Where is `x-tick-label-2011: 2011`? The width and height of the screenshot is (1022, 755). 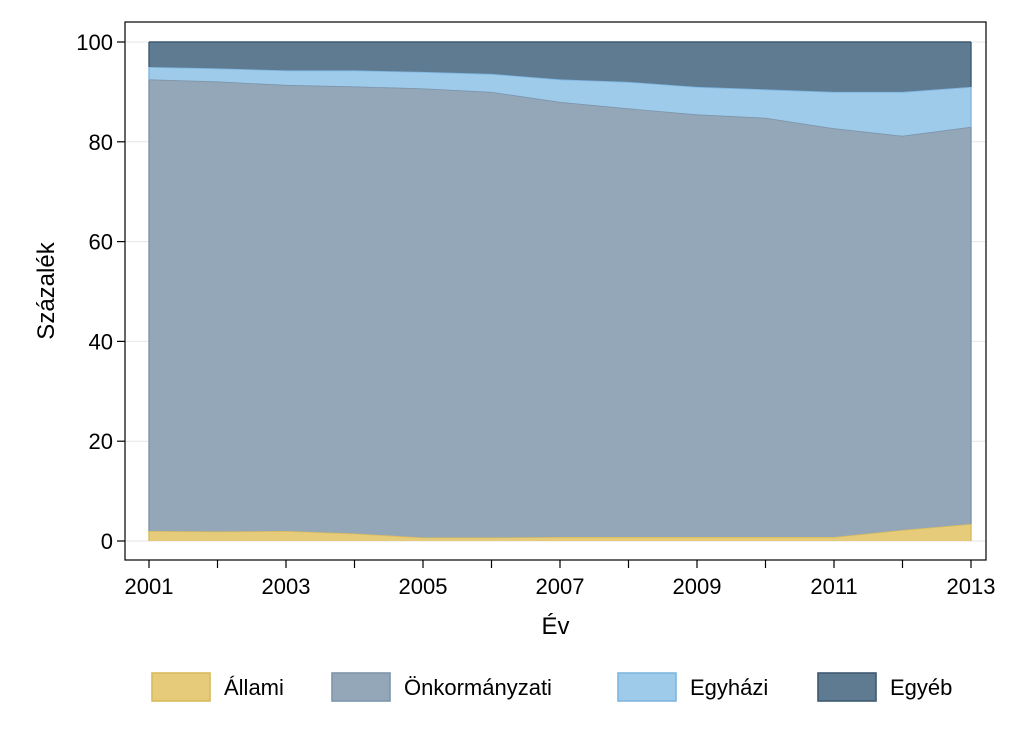
x-tick-label-2011: 2011 is located at coordinates (833, 586).